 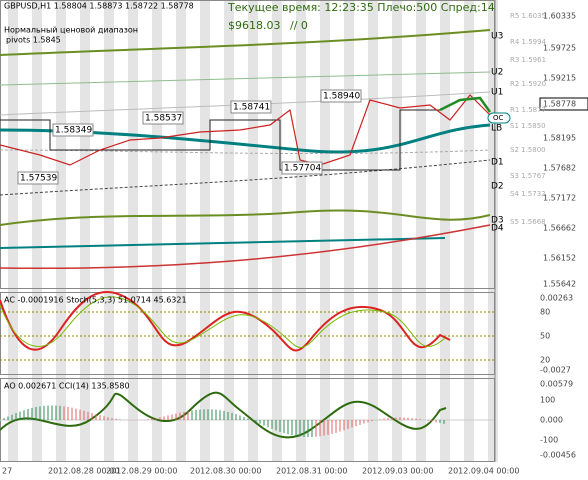 I want to click on pivot-steps, so click(x=220, y=140).